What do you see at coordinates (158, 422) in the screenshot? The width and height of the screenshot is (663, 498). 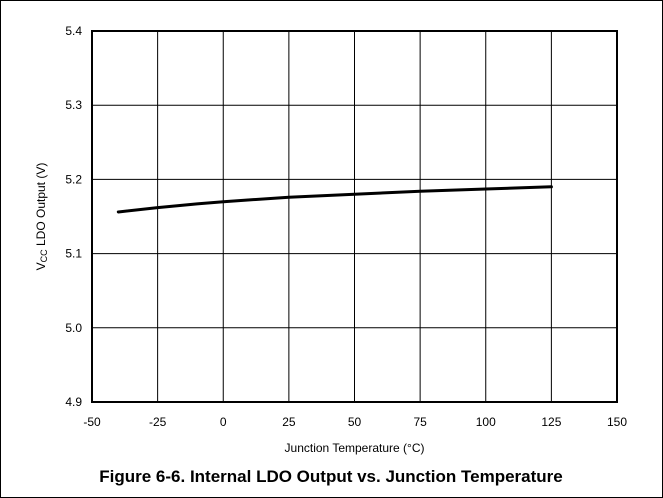 I see `x-tick-label: -25` at bounding box center [158, 422].